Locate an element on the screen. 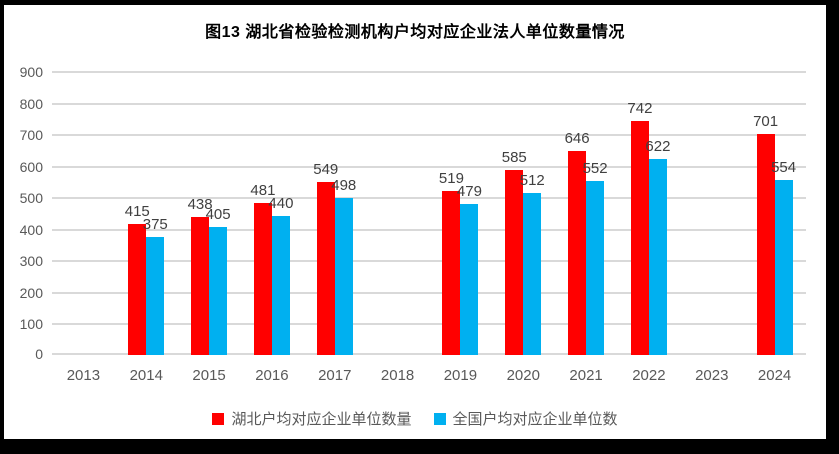 This screenshot has height=454, width=839. bar-value-label: 646 is located at coordinates (577, 138).